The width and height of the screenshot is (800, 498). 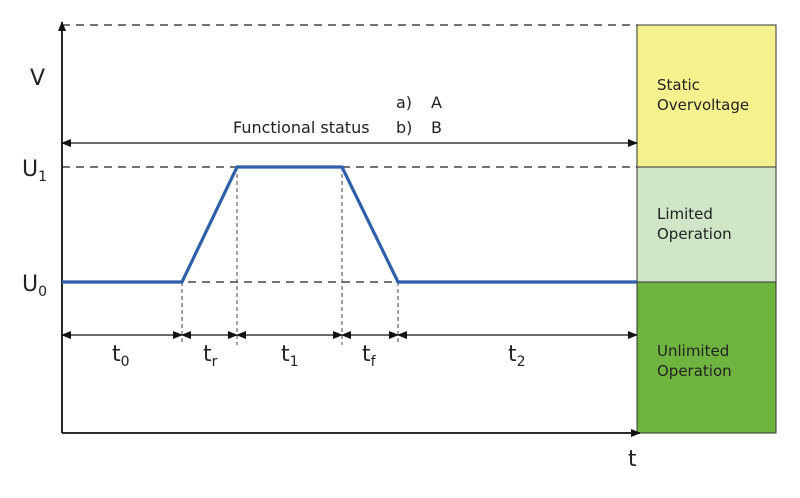 What do you see at coordinates (693, 351) in the screenshot?
I see `zone-text: Unlimited` at bounding box center [693, 351].